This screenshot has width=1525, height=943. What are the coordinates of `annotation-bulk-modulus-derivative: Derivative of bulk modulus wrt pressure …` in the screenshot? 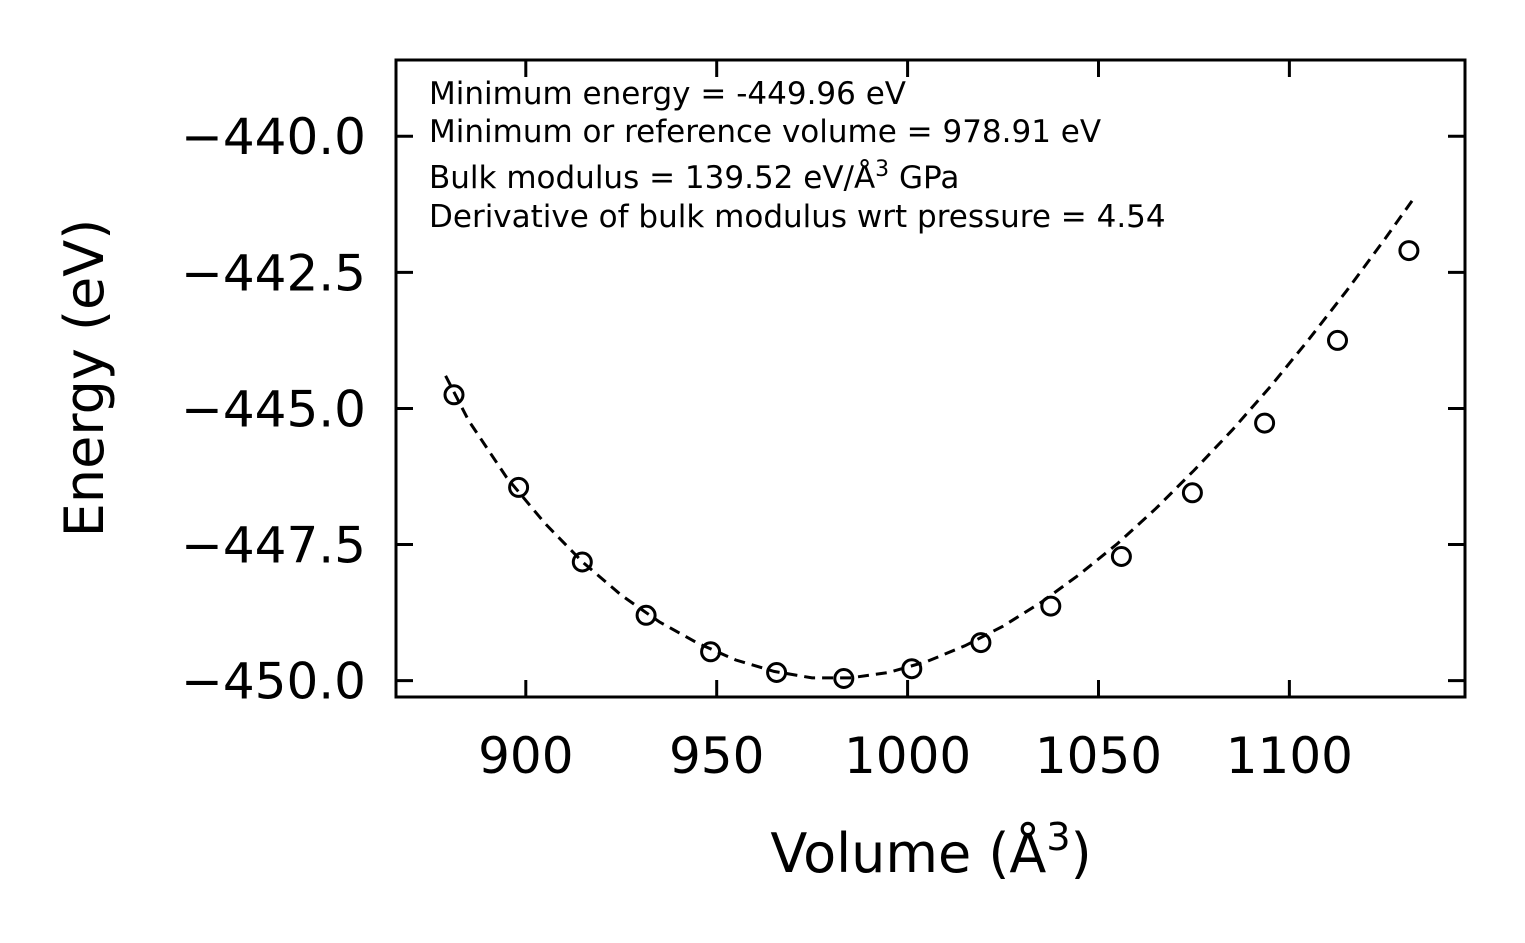 It's located at (797, 217).